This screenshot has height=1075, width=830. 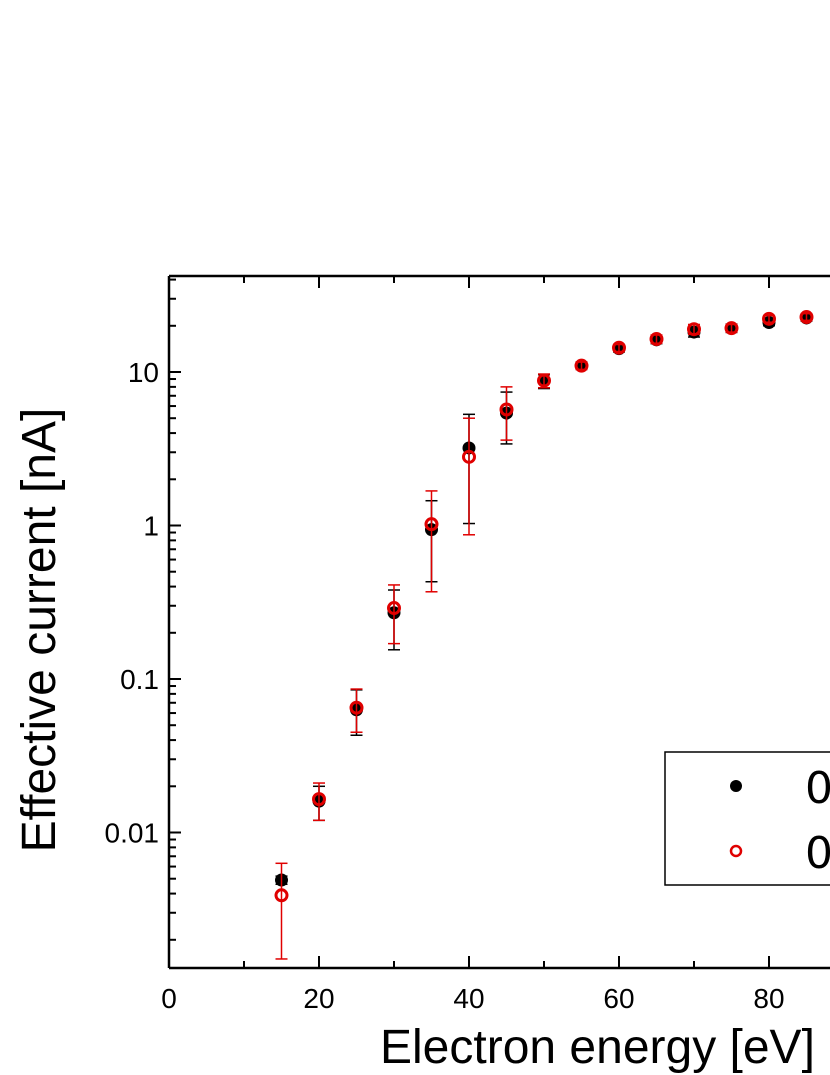 I want to click on y-tick-label: 10, so click(x=143, y=372).